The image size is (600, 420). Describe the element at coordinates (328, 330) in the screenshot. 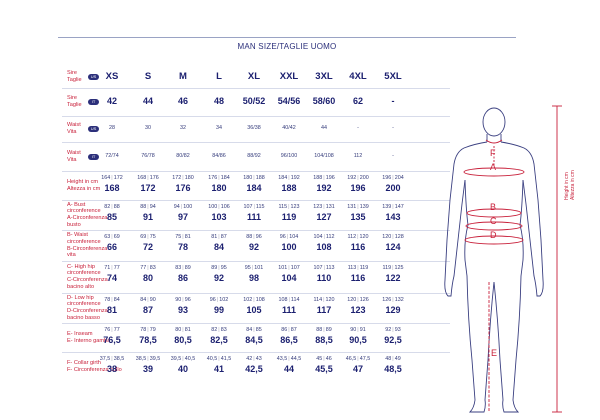

I see `range-max: 89` at that location.